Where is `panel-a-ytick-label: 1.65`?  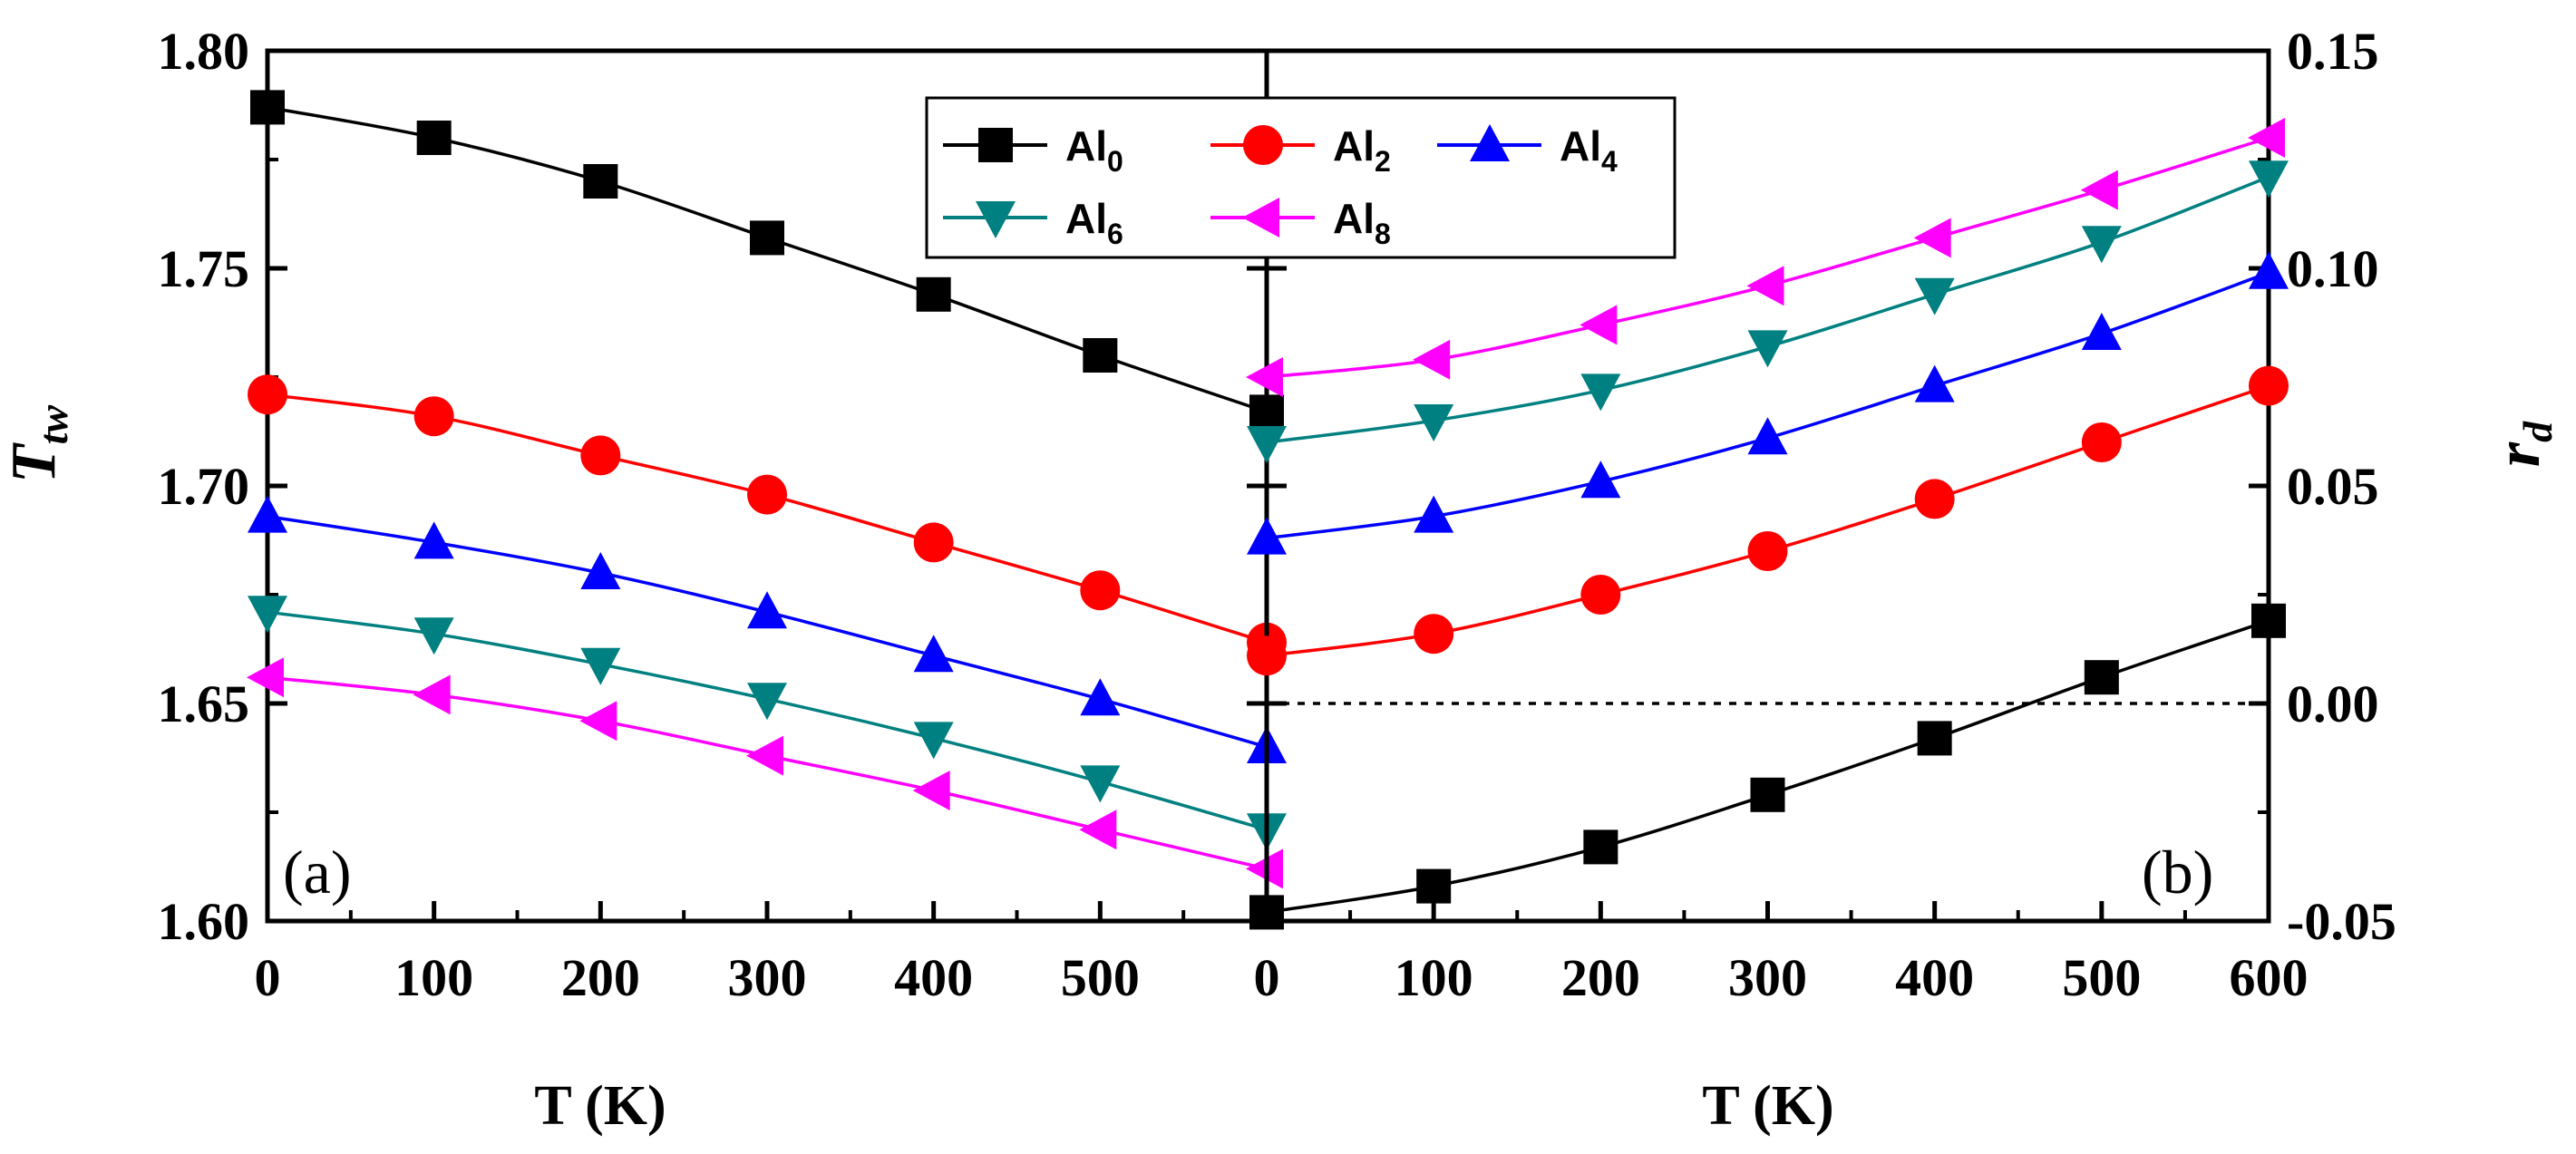
panel-a-ytick-label: 1.65 is located at coordinates (204, 703).